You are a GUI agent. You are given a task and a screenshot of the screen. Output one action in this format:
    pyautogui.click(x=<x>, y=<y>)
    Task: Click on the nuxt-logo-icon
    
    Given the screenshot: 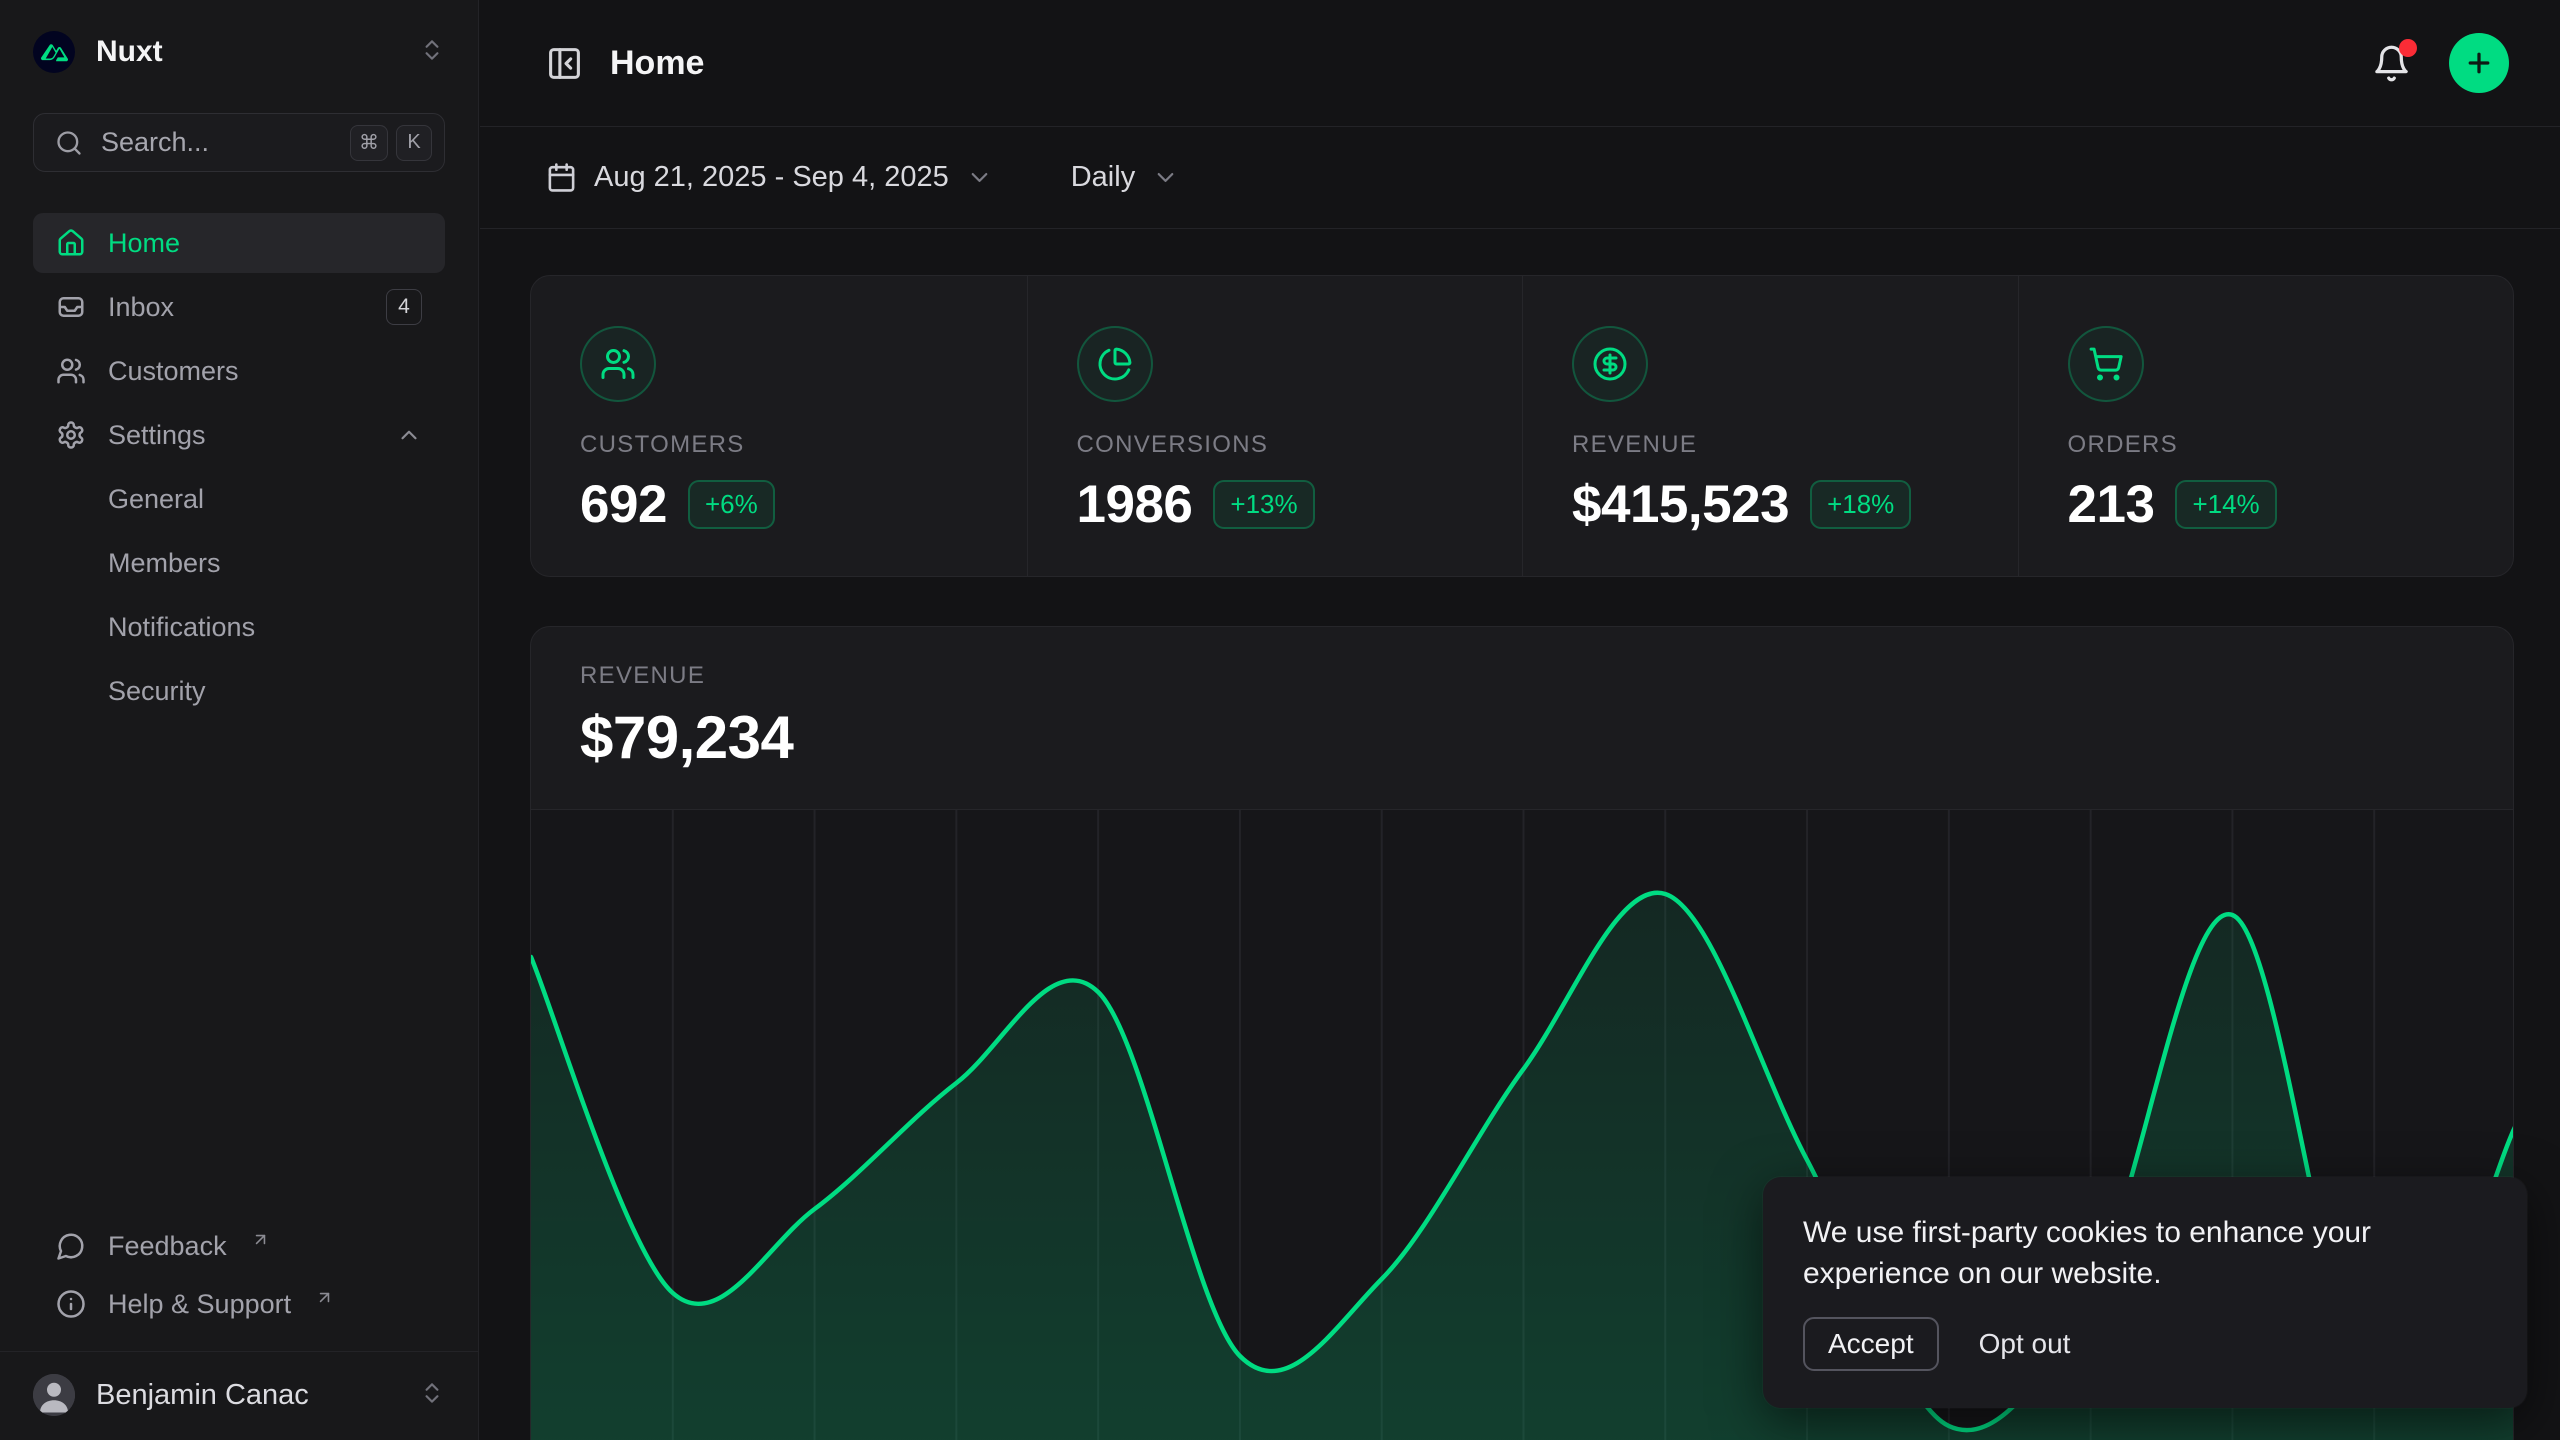 What is the action you would take?
    pyautogui.click(x=54, y=52)
    